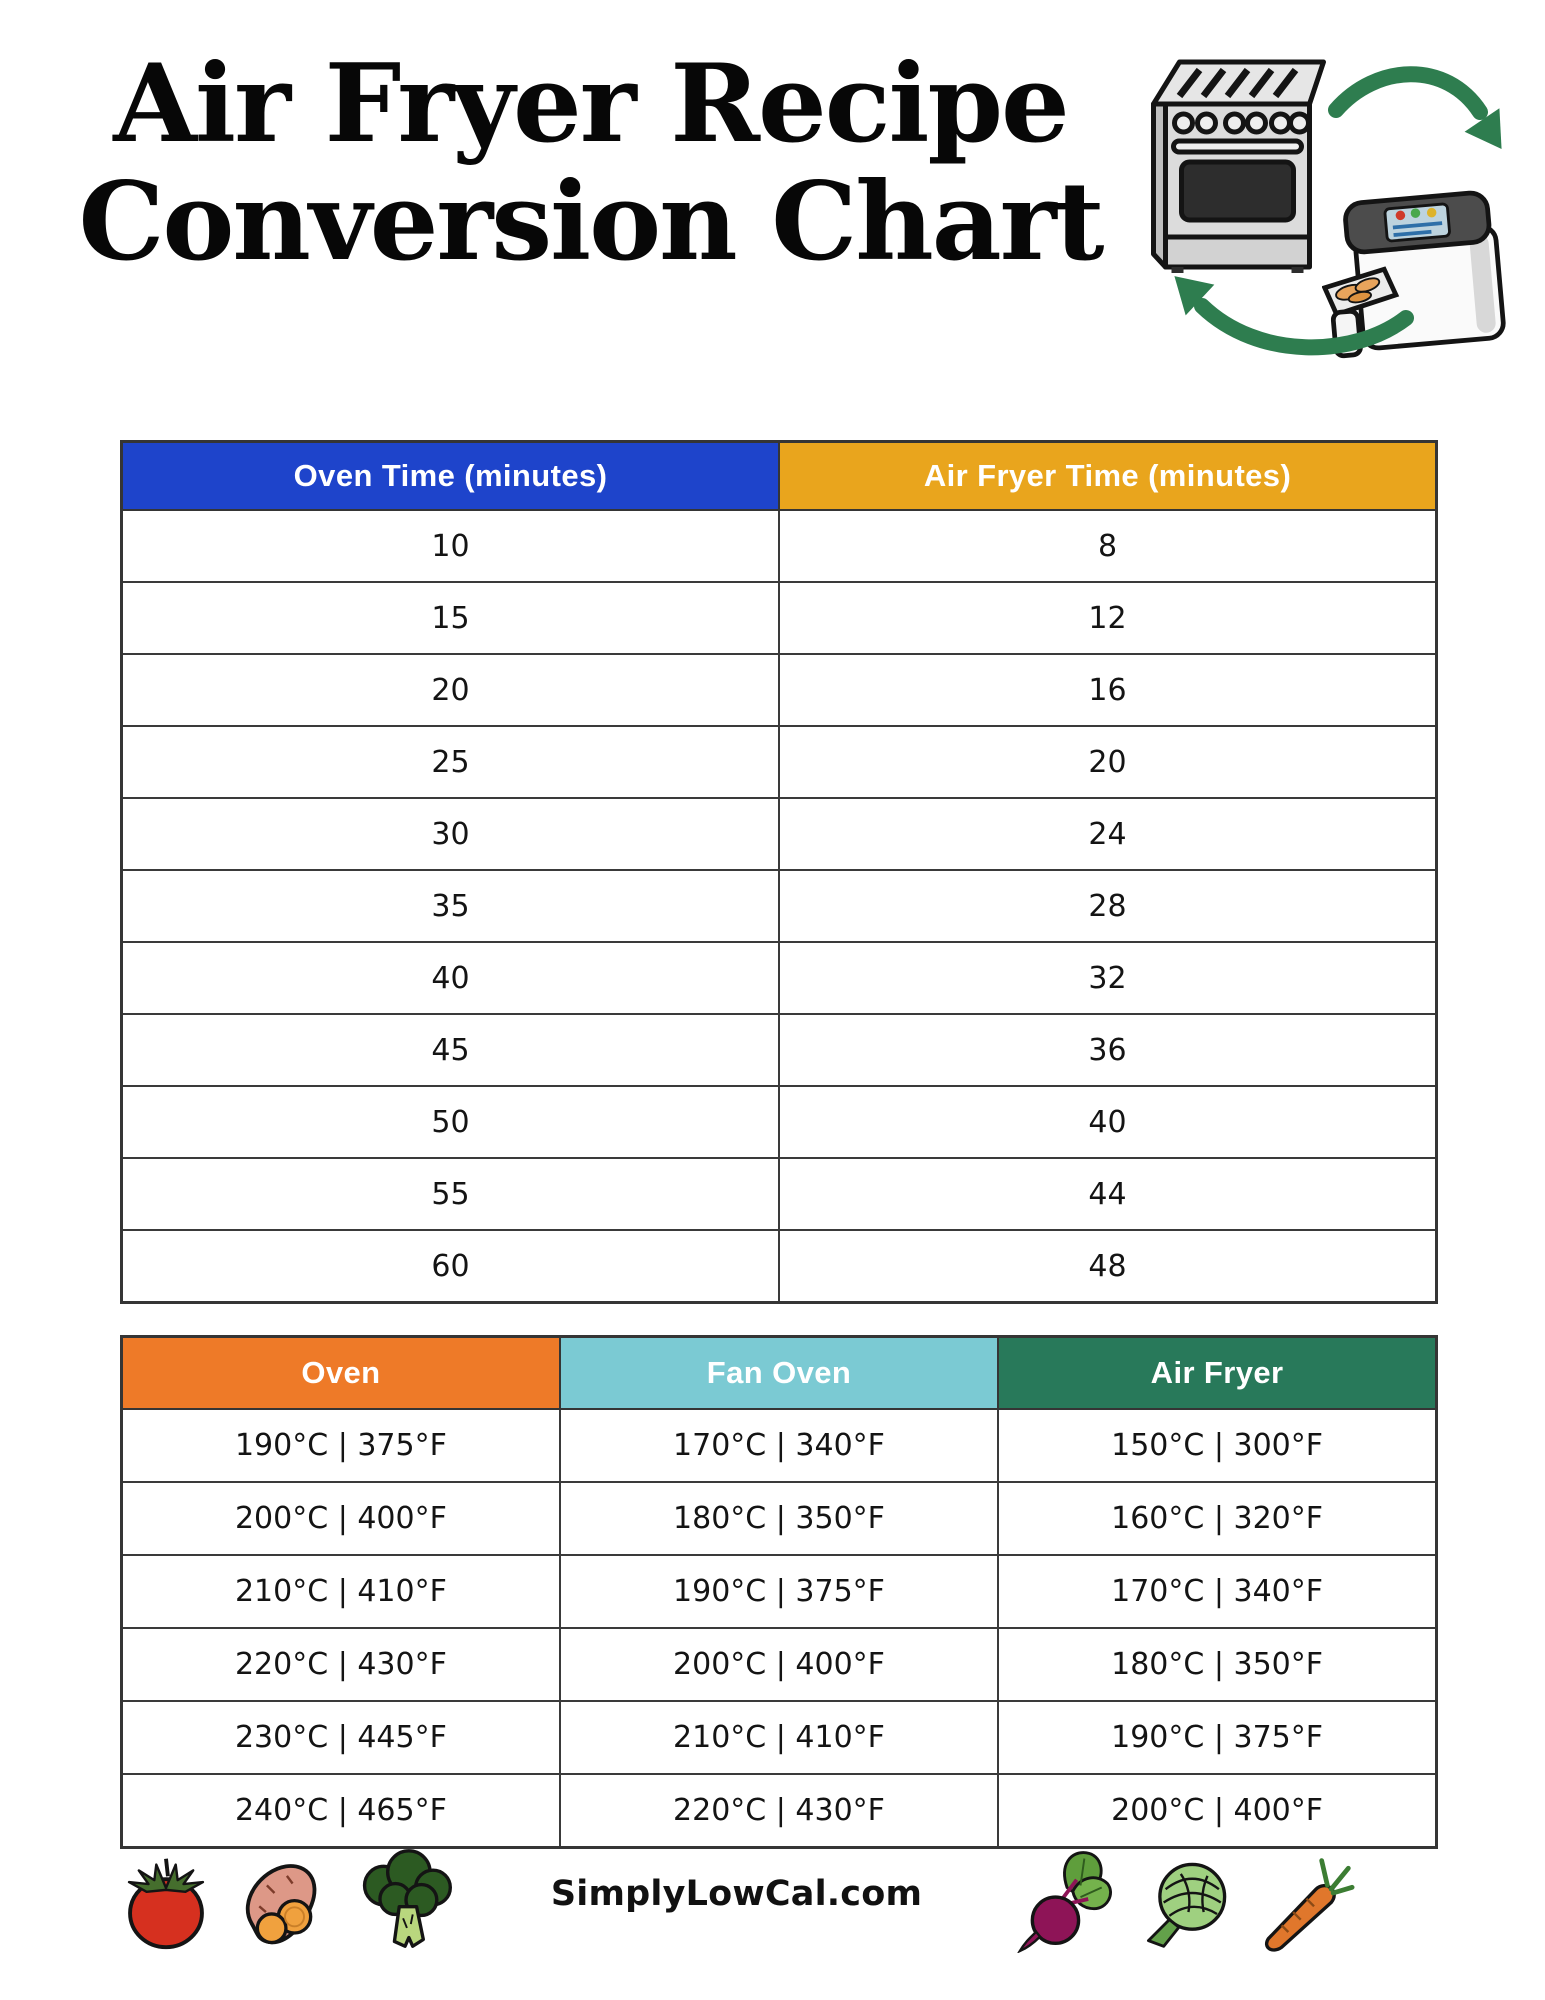 The width and height of the screenshot is (1545, 2000). What do you see at coordinates (1217, 1811) in the screenshot?
I see `temp-table-cell-5-2: 200°C | 400°F` at bounding box center [1217, 1811].